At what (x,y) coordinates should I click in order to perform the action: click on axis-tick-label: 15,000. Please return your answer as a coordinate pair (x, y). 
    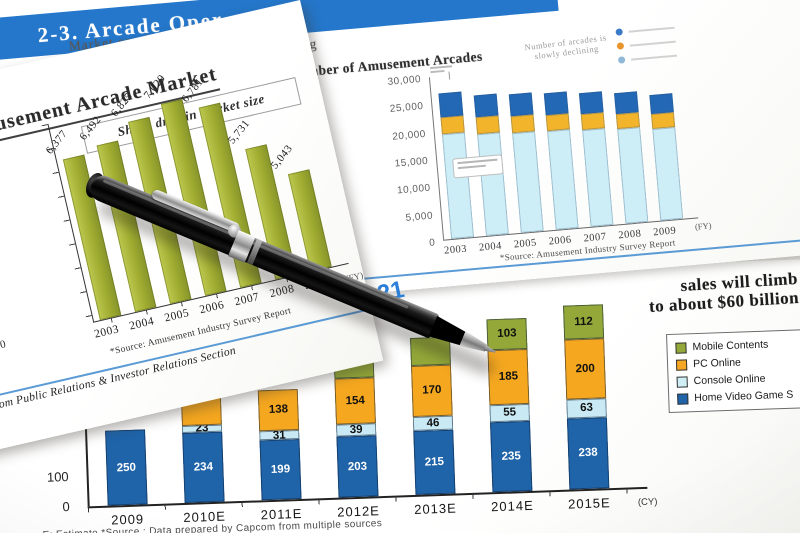
    Looking at the image, I should click on (411, 162).